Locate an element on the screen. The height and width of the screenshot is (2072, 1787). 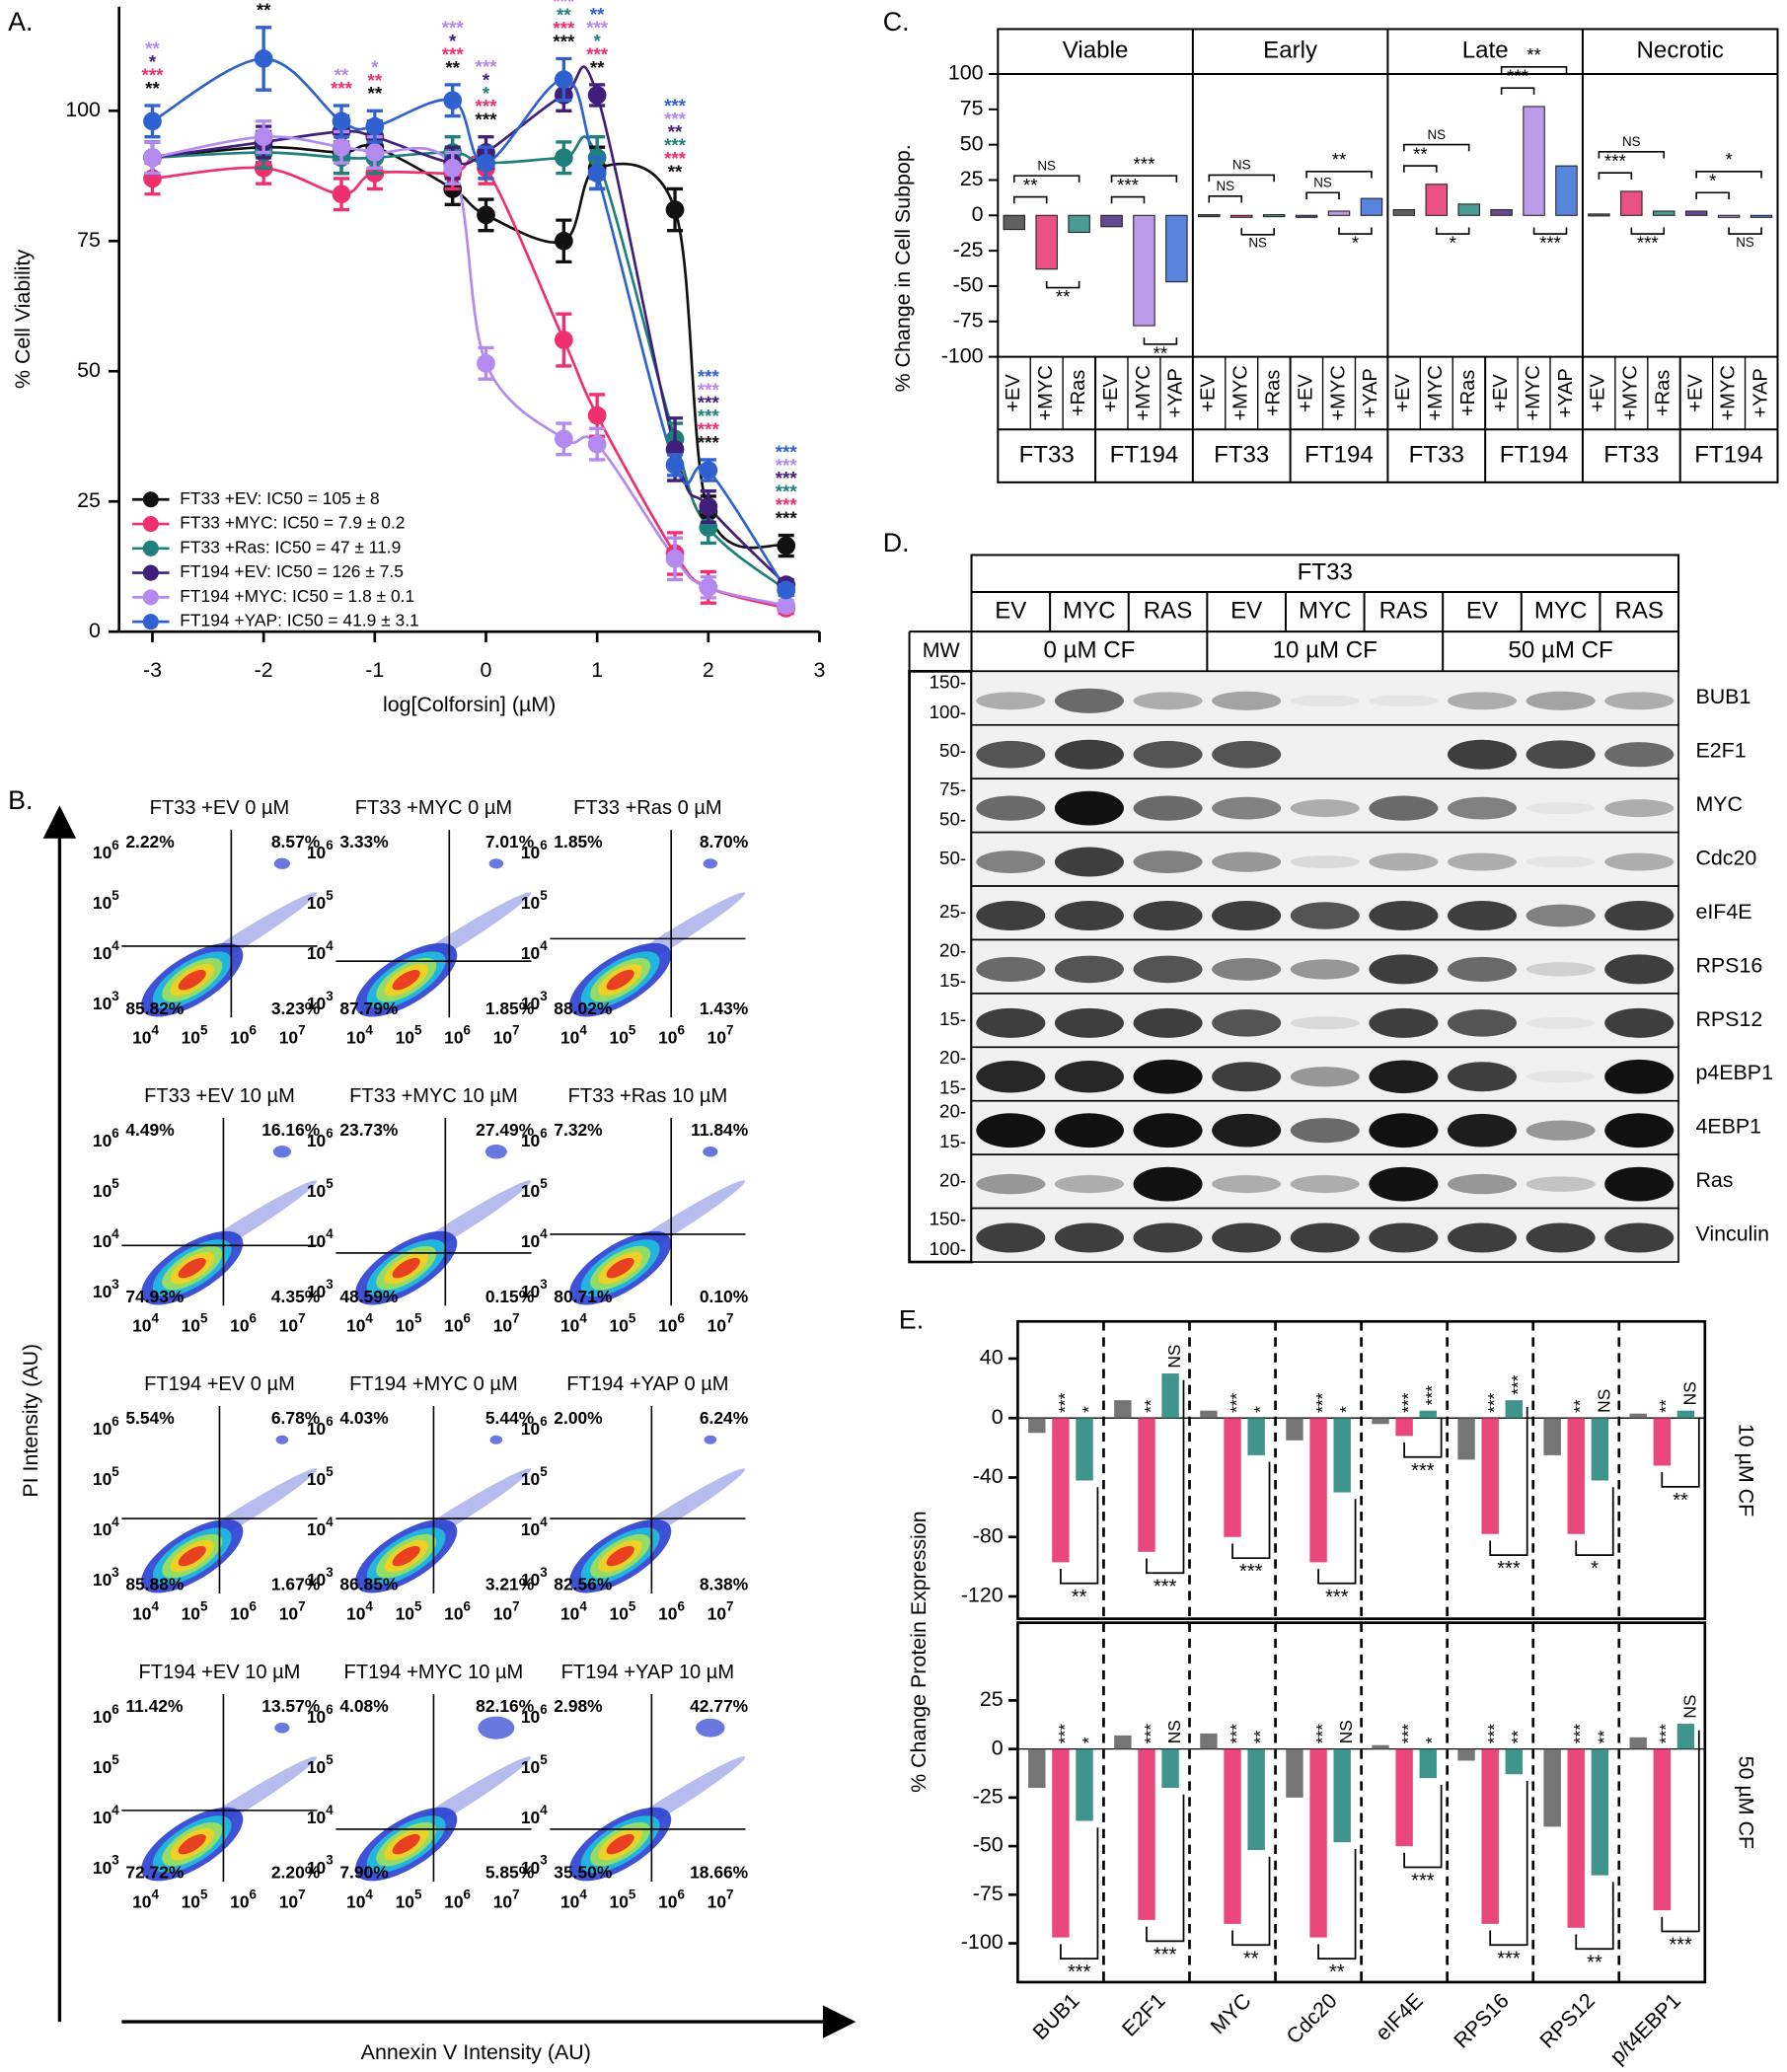
blot-header: FT33 is located at coordinates (1325, 573).